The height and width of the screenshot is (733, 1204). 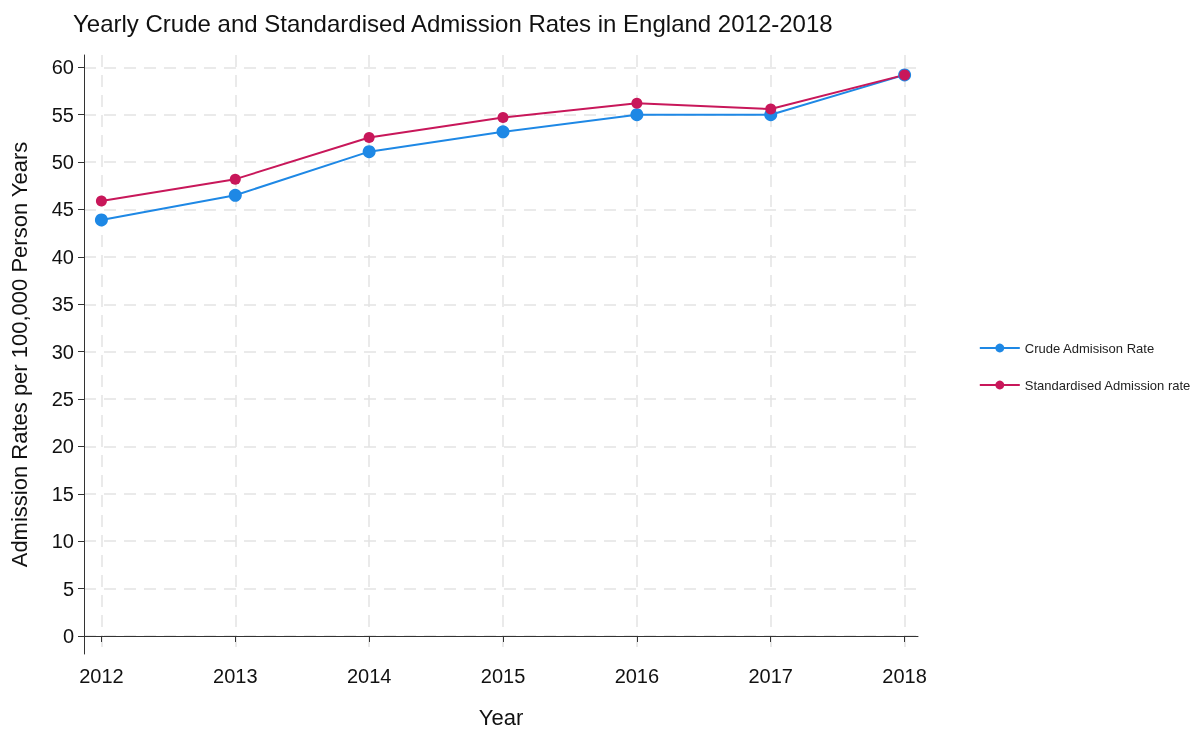 I want to click on chart-title: Yearly Crude and Standardised Admission Rates in England 2012-2018, so click(x=453, y=23).